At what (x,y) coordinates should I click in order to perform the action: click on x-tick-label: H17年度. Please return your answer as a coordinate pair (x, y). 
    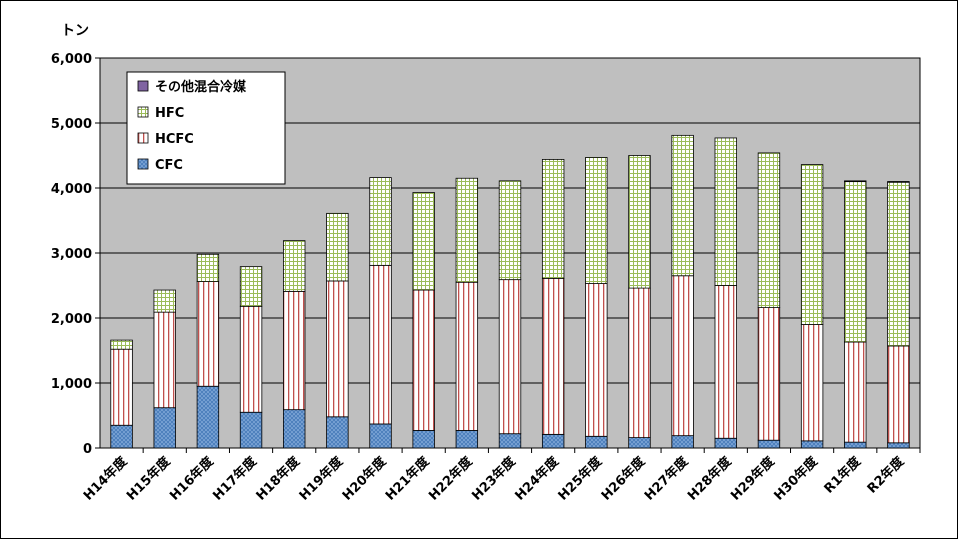
    Looking at the image, I should click on (235, 478).